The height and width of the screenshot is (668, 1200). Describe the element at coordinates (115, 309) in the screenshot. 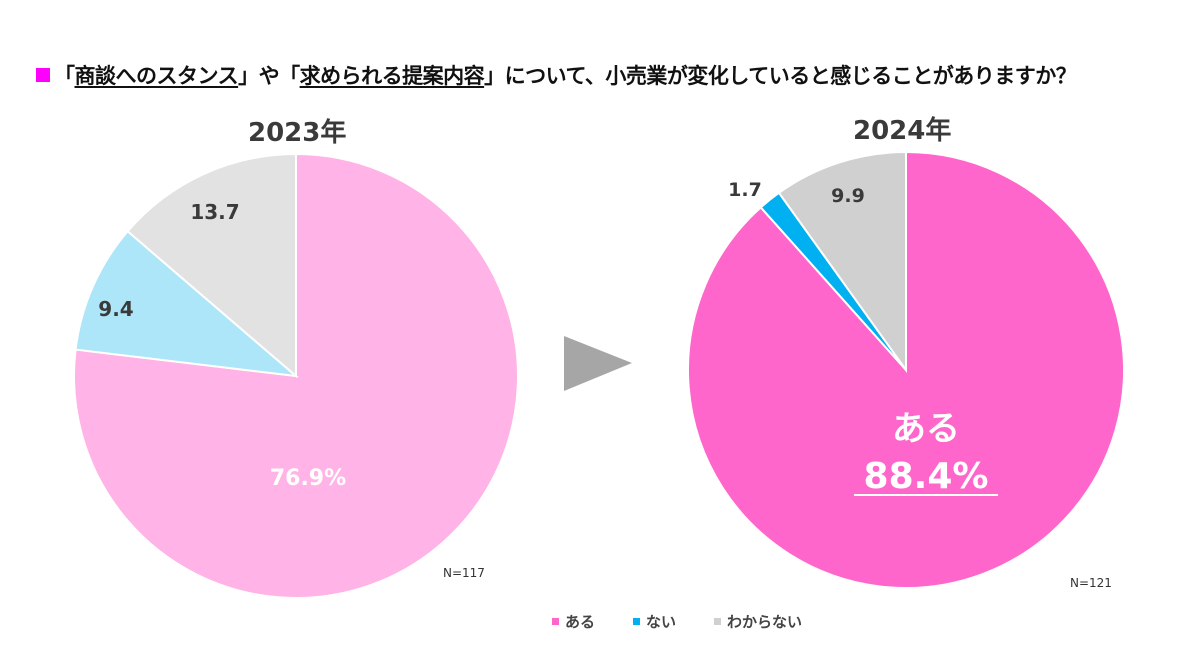

I see `slice-label-0-1: 9.4` at that location.